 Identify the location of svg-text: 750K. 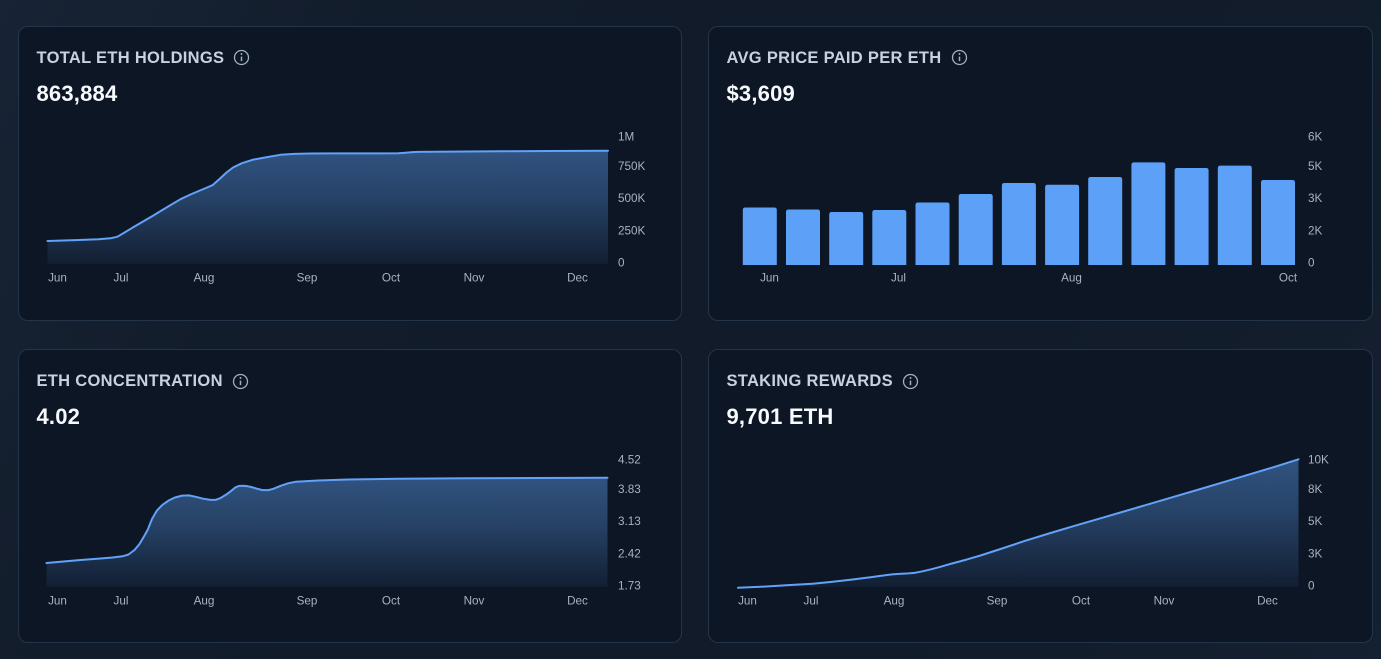
(632, 166).